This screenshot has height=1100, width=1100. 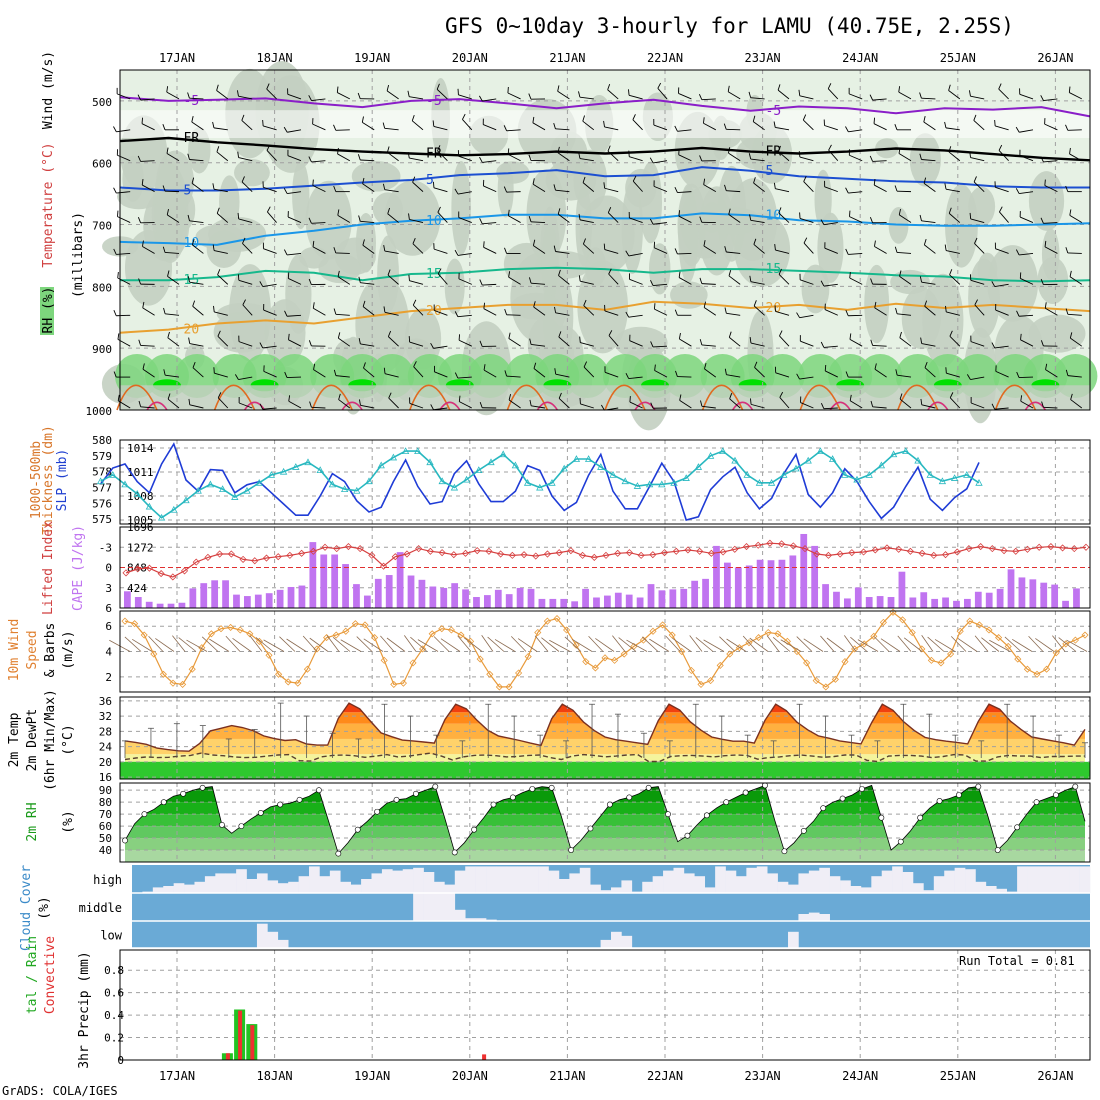 What do you see at coordinates (742, 406) in the screenshot?
I see `surface-hot-contour` at bounding box center [742, 406].